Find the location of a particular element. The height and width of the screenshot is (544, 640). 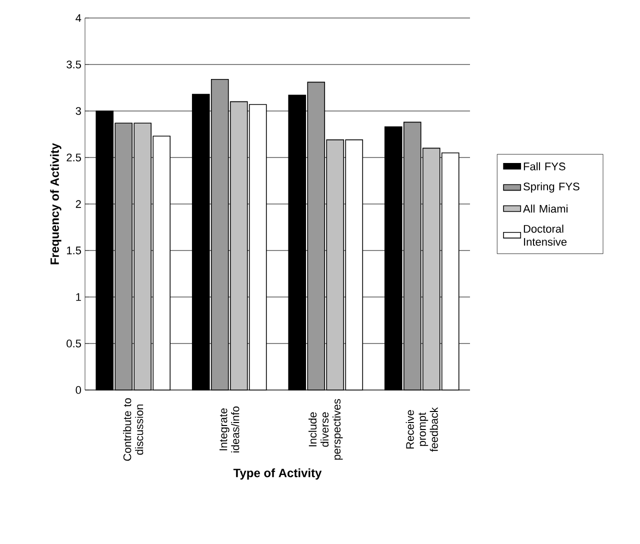

legend-label: All Miami is located at coordinates (545, 208).